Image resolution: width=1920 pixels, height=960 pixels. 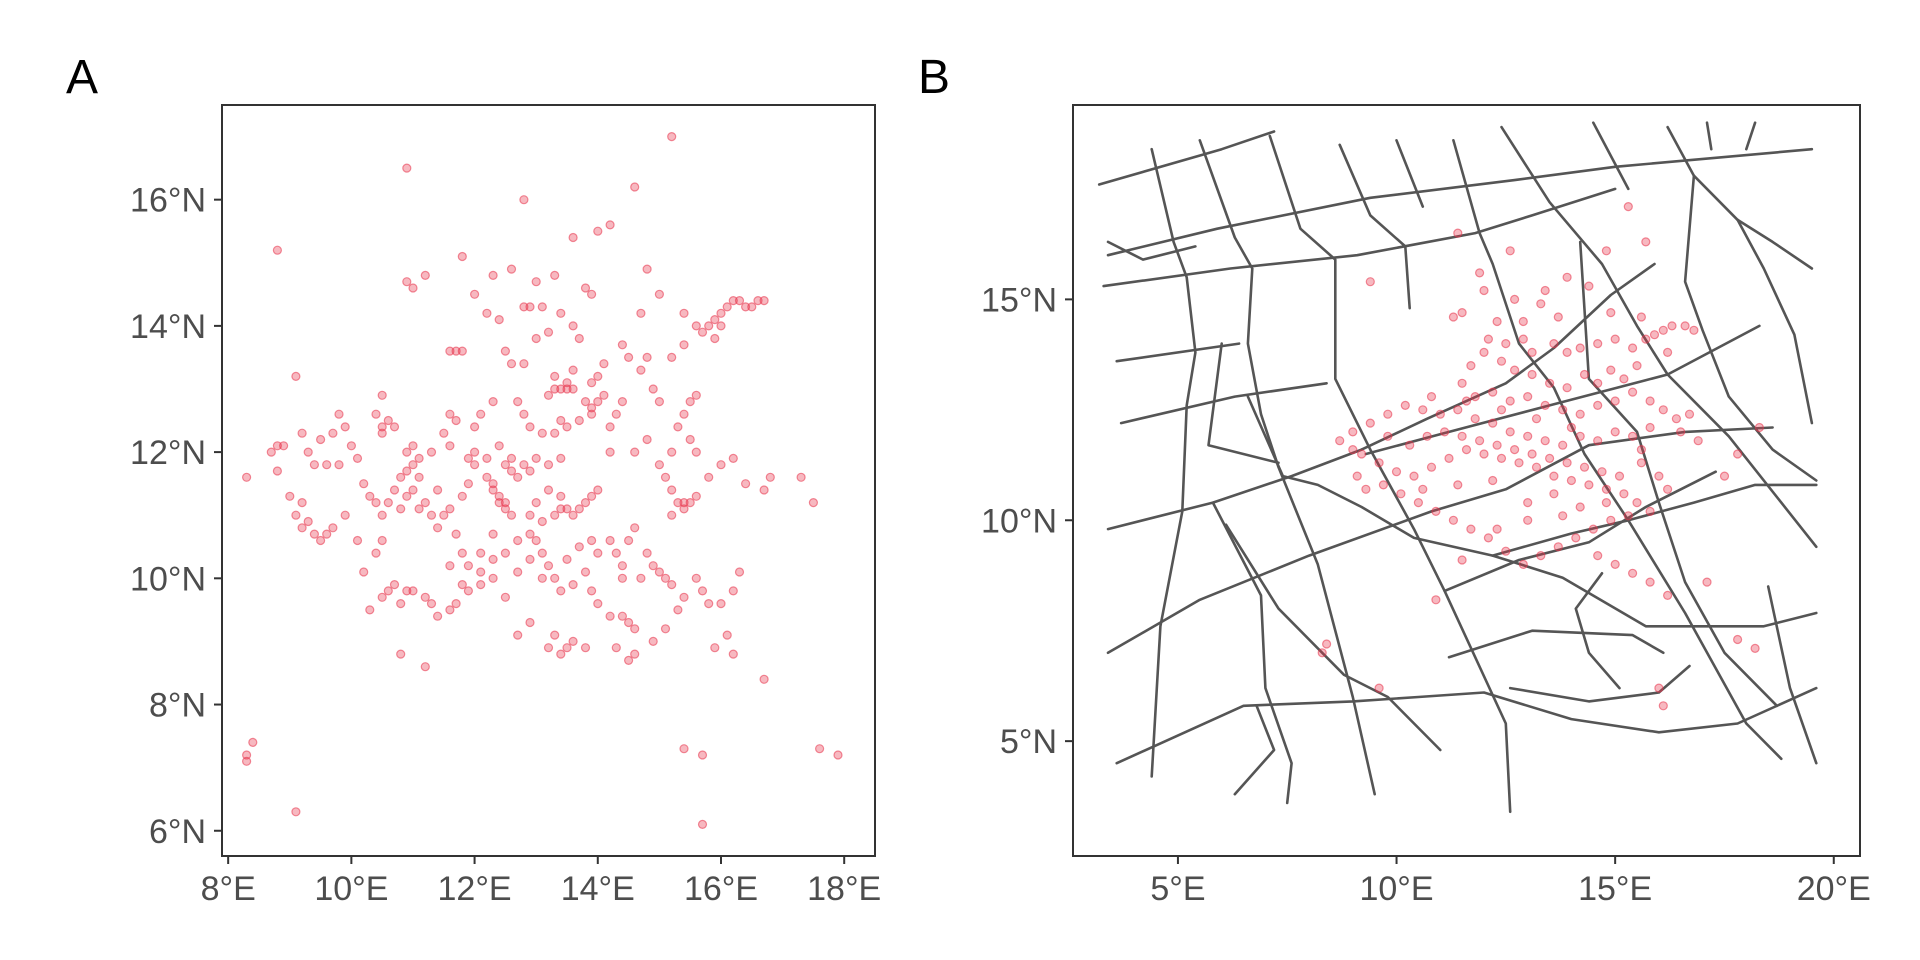 What do you see at coordinates (844, 889) in the screenshot?
I see `x-tick-label: 18°E` at bounding box center [844, 889].